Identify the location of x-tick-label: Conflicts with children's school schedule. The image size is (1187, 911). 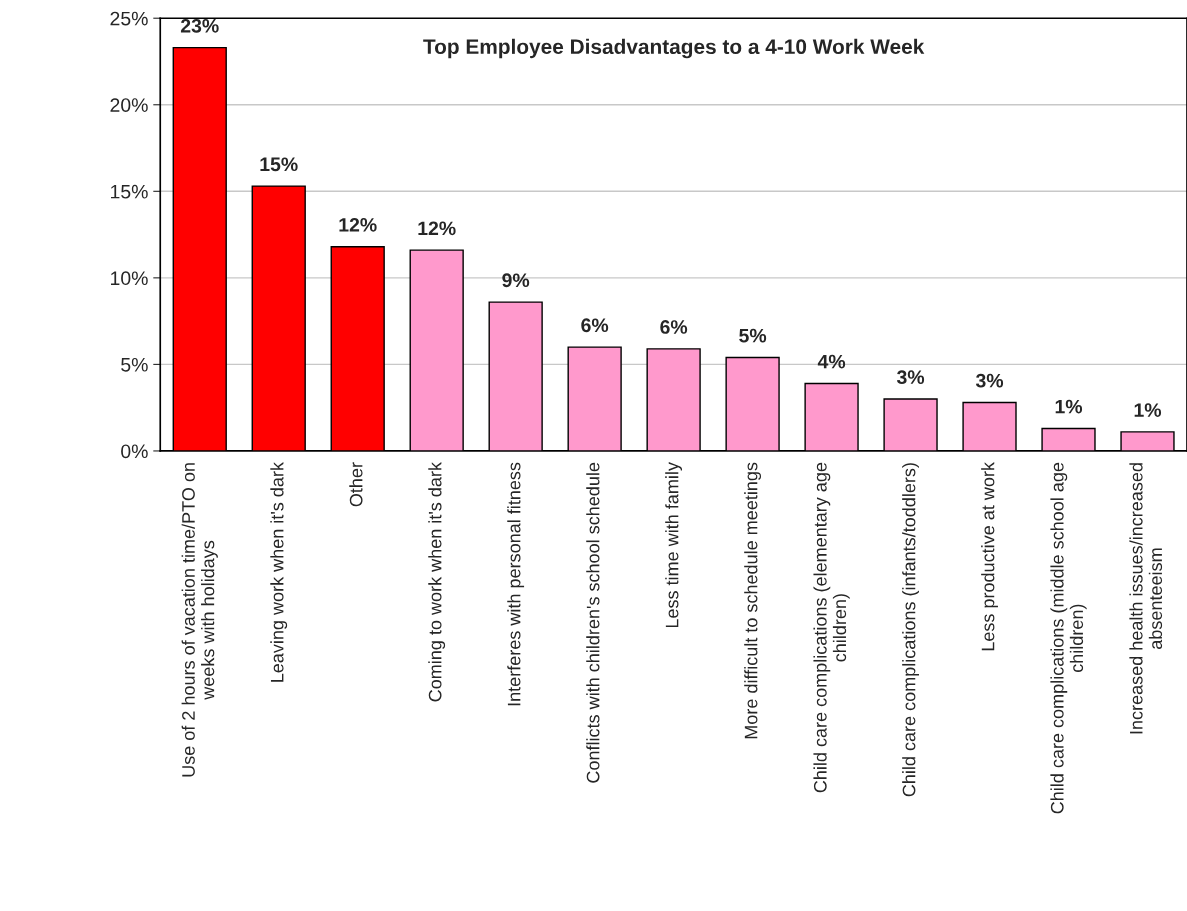
(593, 622).